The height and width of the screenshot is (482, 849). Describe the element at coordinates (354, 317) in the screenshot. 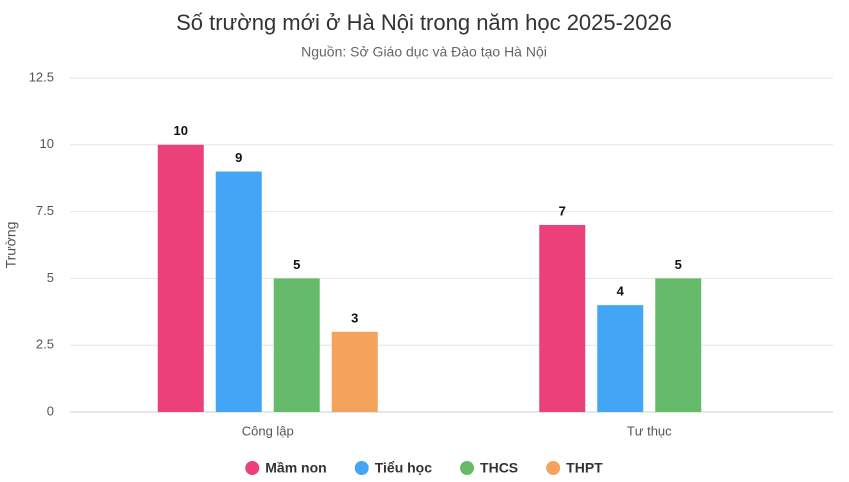

I see `value-label: 3` at that location.